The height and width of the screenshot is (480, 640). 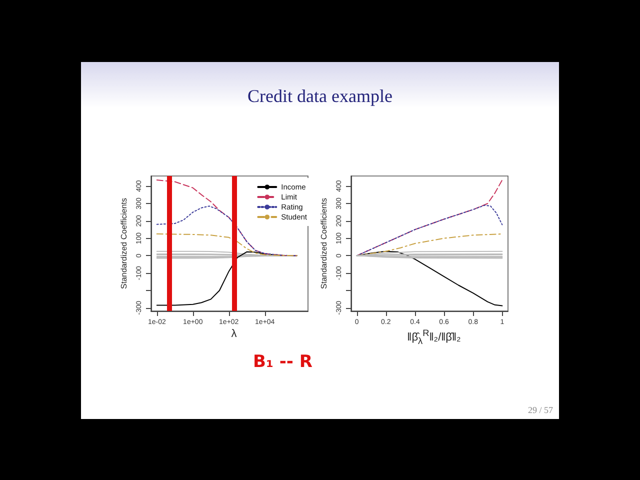 What do you see at coordinates (320, 96) in the screenshot?
I see `chart-title: Credit data example` at bounding box center [320, 96].